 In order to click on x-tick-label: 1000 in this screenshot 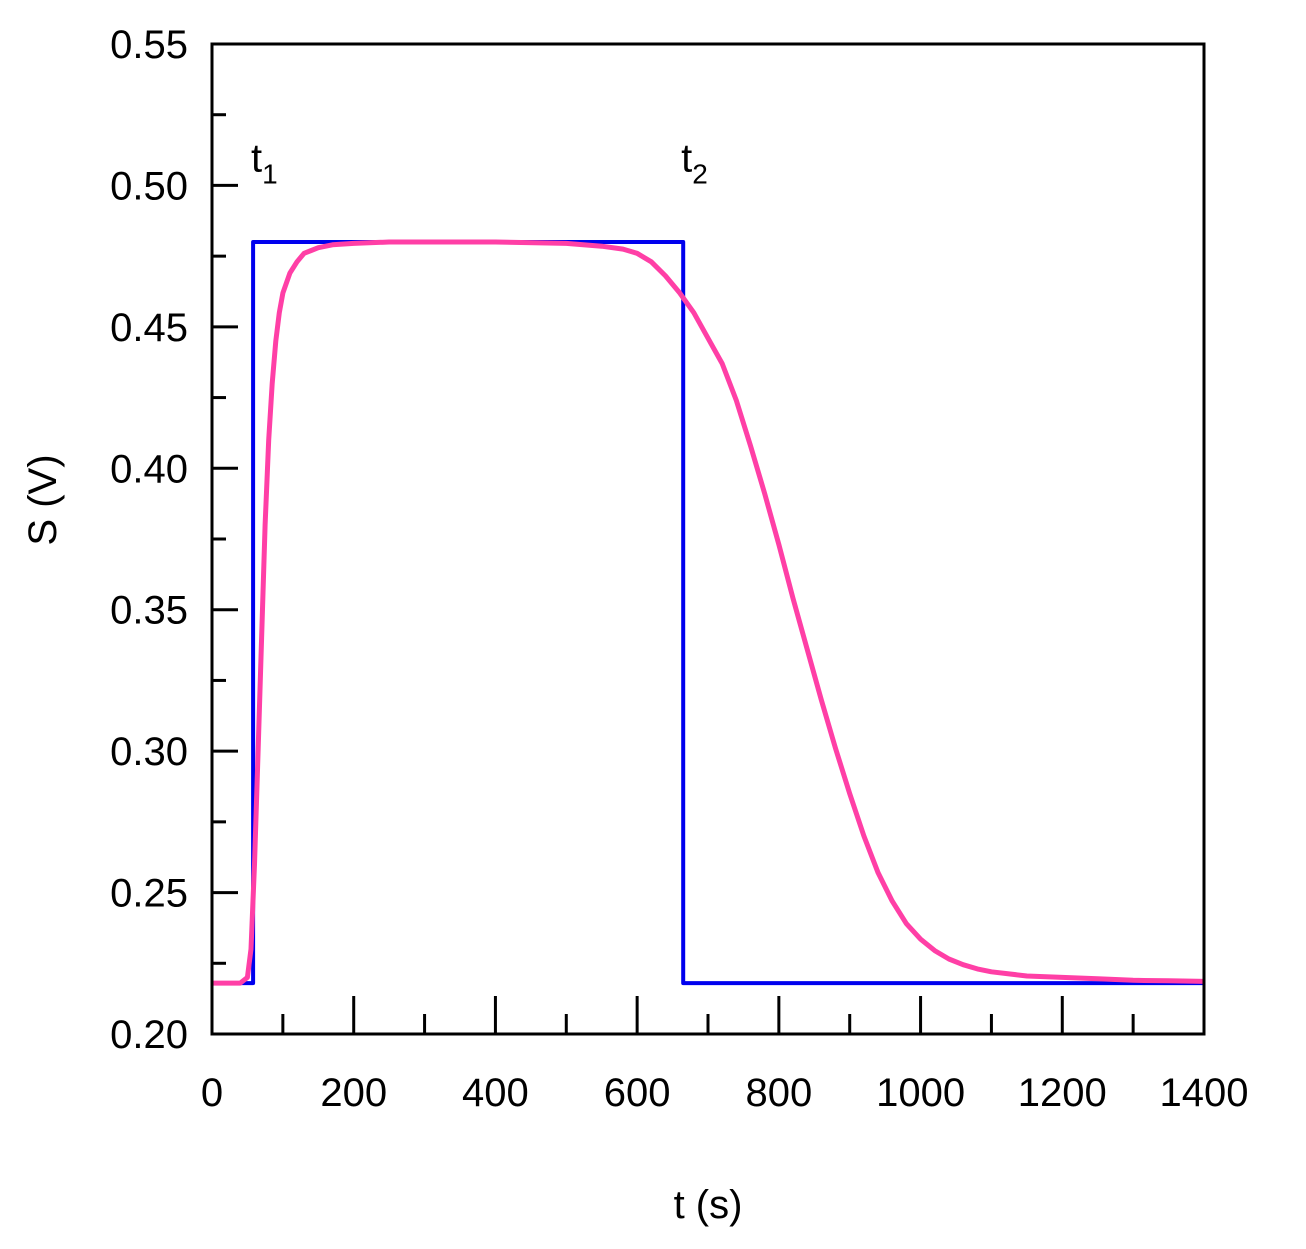, I will do `click(920, 1093)`.